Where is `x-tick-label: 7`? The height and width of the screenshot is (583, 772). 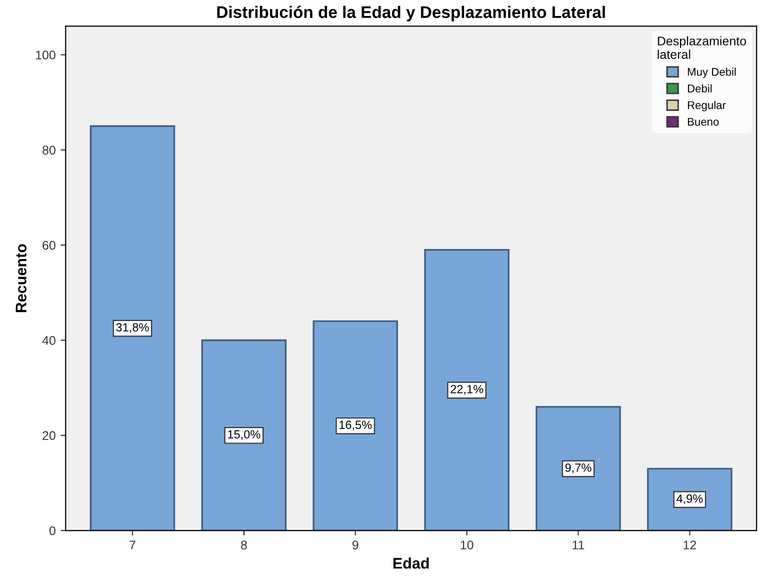
x-tick-label: 7 is located at coordinates (133, 545).